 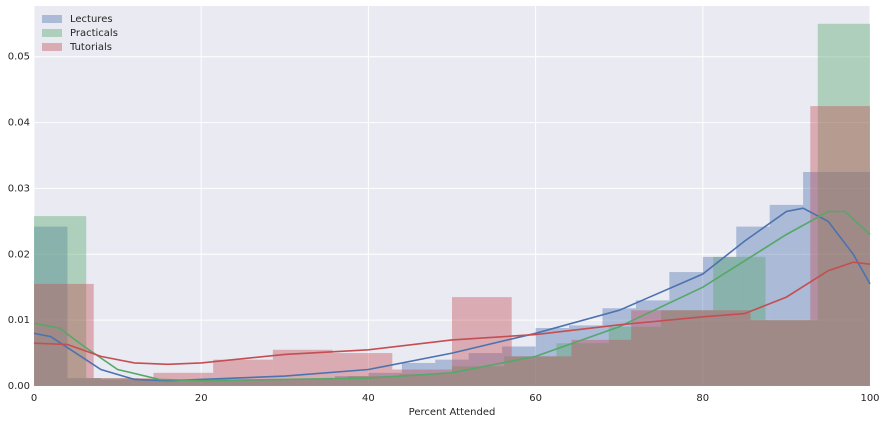 I want to click on y-tick-label: 0.05, so click(x=19, y=57).